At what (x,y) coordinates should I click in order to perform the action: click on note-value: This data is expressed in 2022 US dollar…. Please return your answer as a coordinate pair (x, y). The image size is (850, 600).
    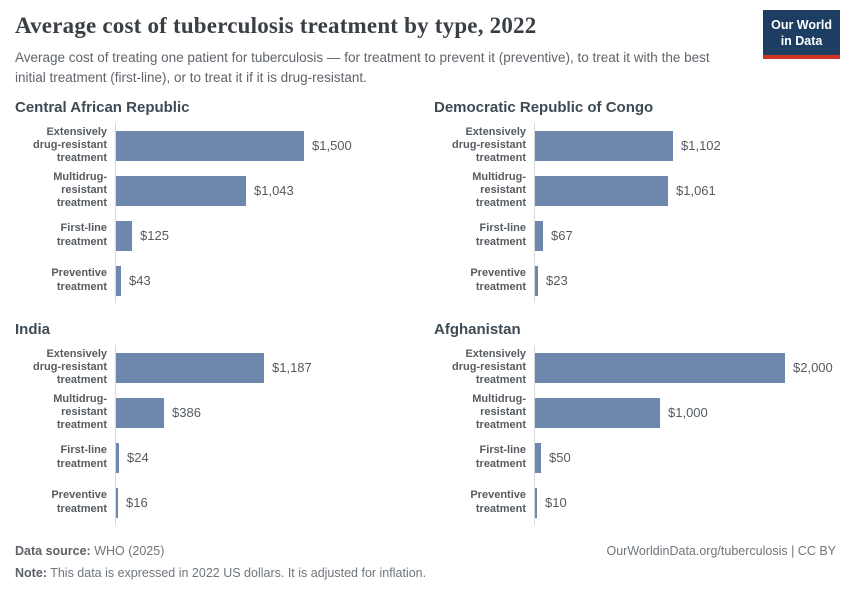
    Looking at the image, I should click on (236, 573).